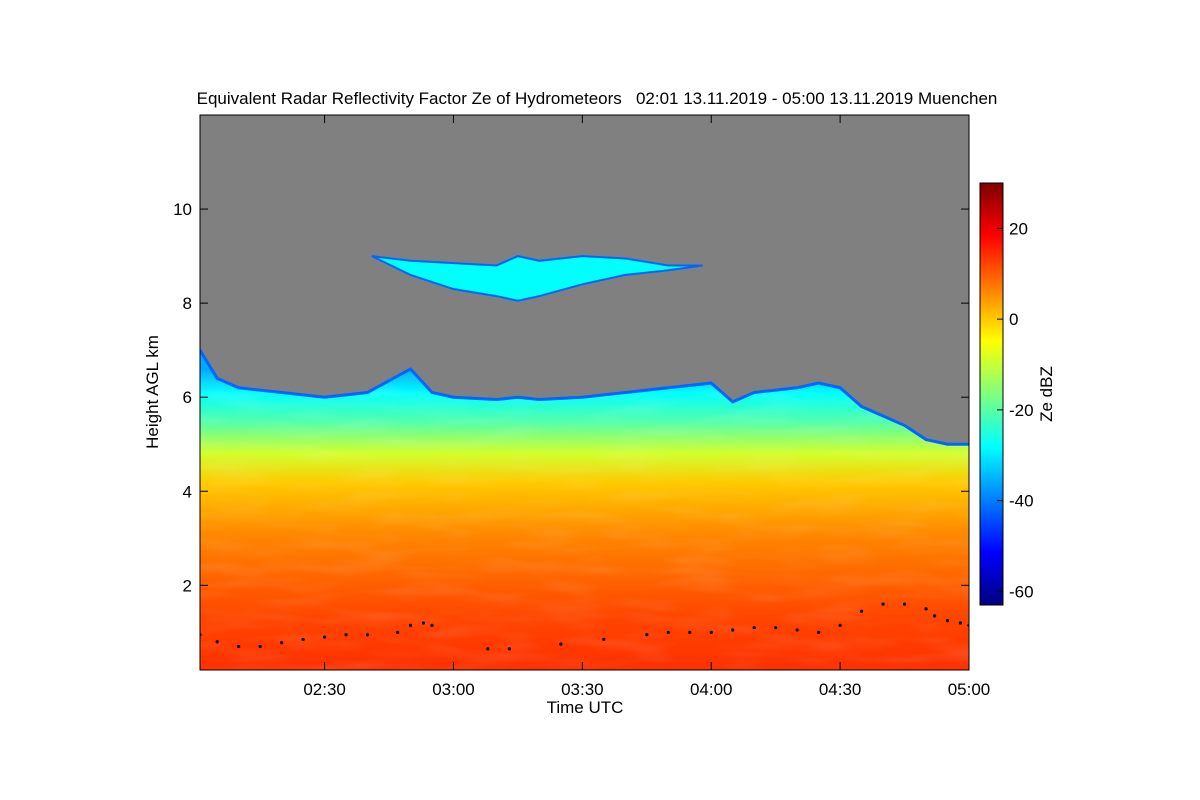 The height and width of the screenshot is (800, 1200). What do you see at coordinates (324, 689) in the screenshot?
I see `x-tick-label: 02:30` at bounding box center [324, 689].